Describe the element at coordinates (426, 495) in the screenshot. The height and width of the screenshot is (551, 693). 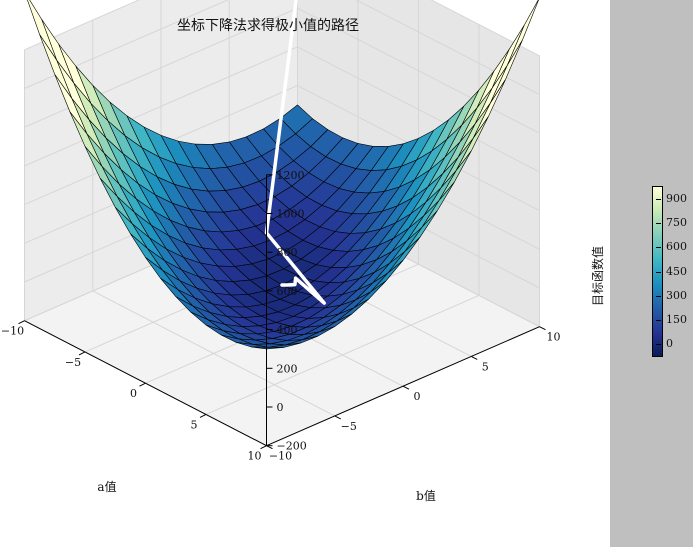
I see `y-axis-label: b值` at that location.